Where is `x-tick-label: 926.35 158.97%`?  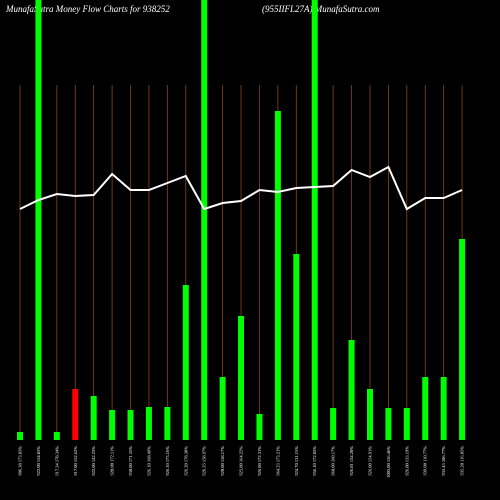 x-tick-label: 926.35 158.97% is located at coordinates (204, 461).